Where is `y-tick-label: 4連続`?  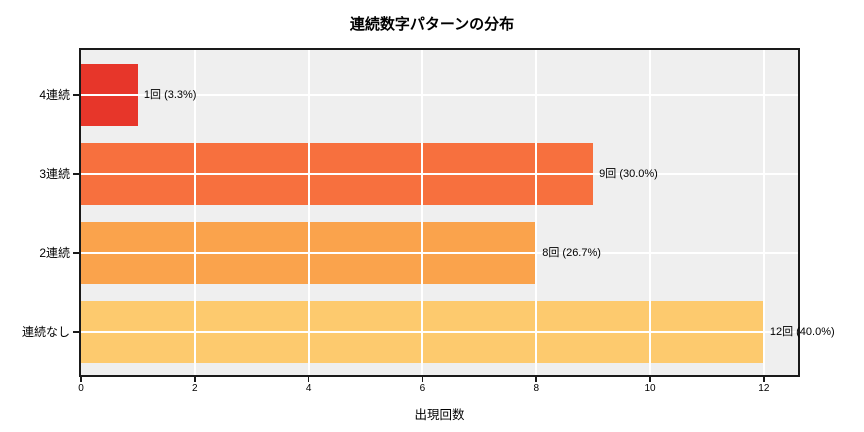
y-tick-label: 4連続 is located at coordinates (54, 95).